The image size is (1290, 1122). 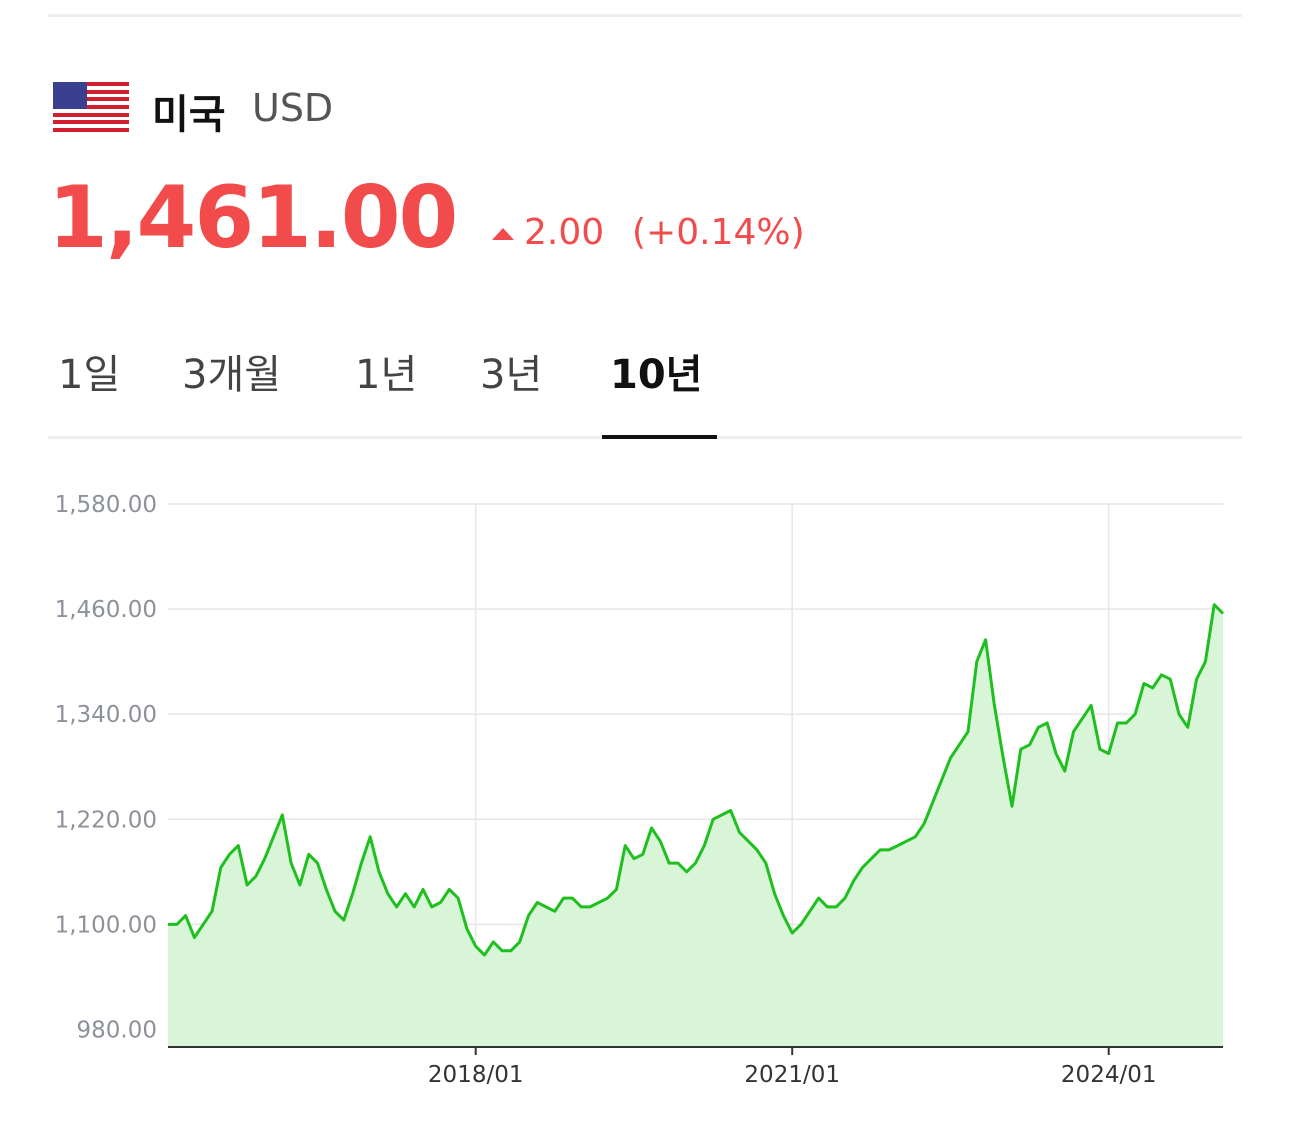 What do you see at coordinates (89, 375) in the screenshot?
I see `period-tab: 1일` at bounding box center [89, 375].